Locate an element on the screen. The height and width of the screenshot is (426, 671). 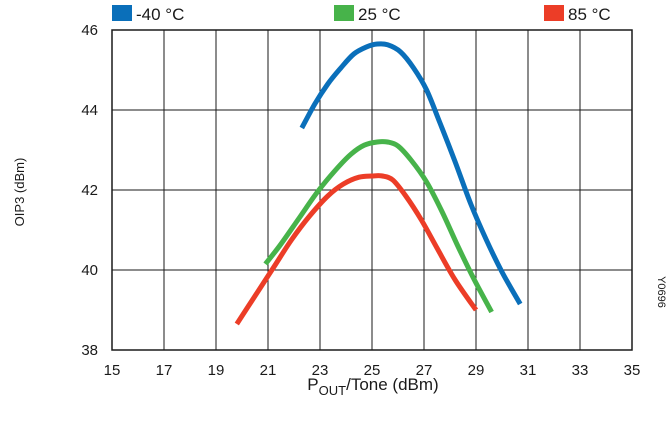
y-tick-label: 44 is located at coordinates (89, 110).